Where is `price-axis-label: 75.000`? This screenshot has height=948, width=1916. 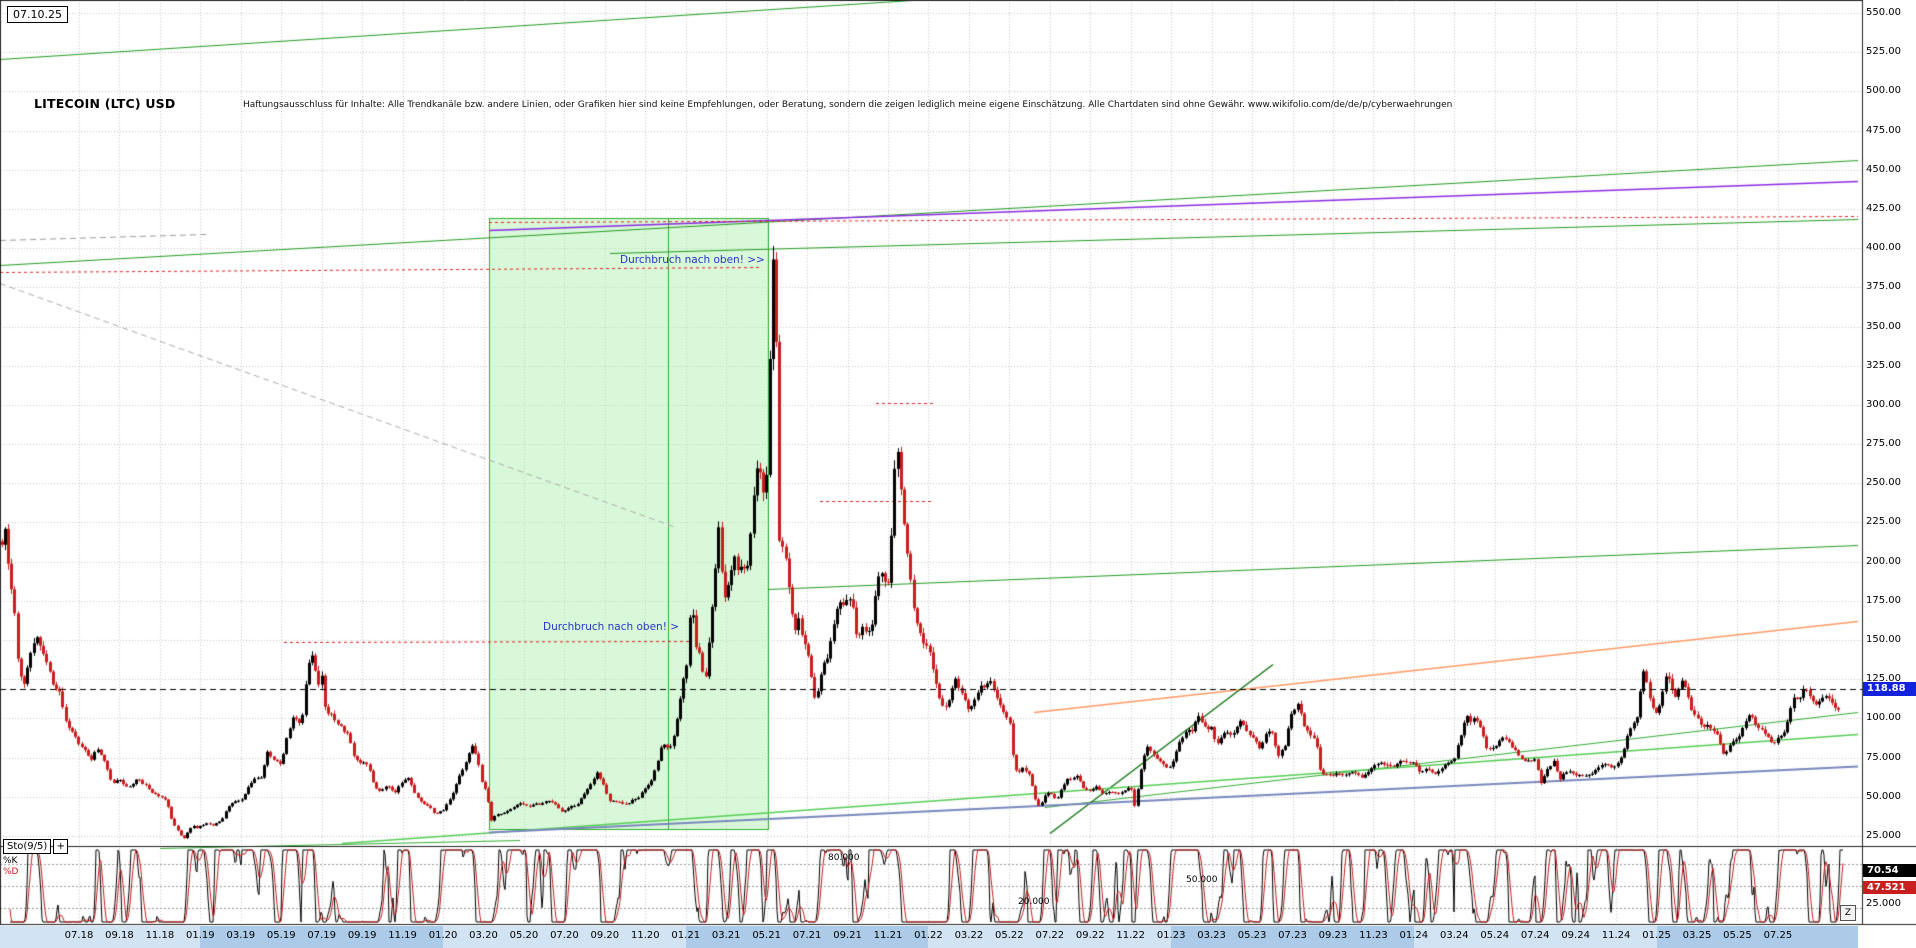
price-axis-label: 75.000 is located at coordinates (1883, 757).